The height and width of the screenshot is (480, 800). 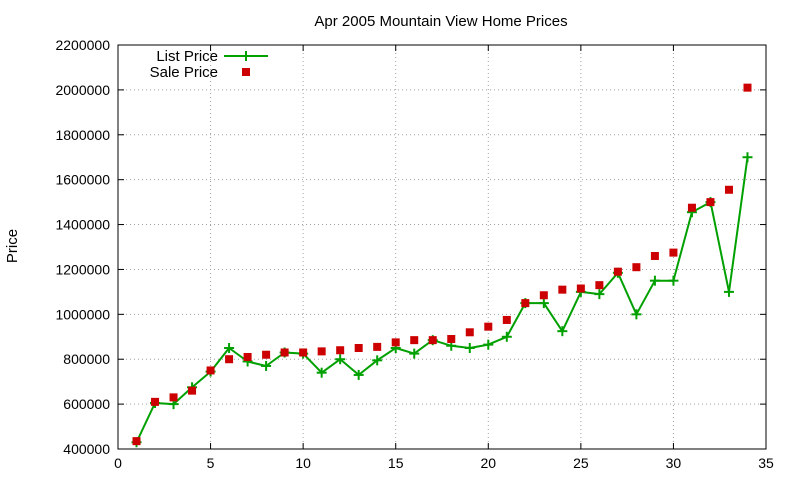 What do you see at coordinates (396, 463) in the screenshot?
I see `x-tick-label: 15` at bounding box center [396, 463].